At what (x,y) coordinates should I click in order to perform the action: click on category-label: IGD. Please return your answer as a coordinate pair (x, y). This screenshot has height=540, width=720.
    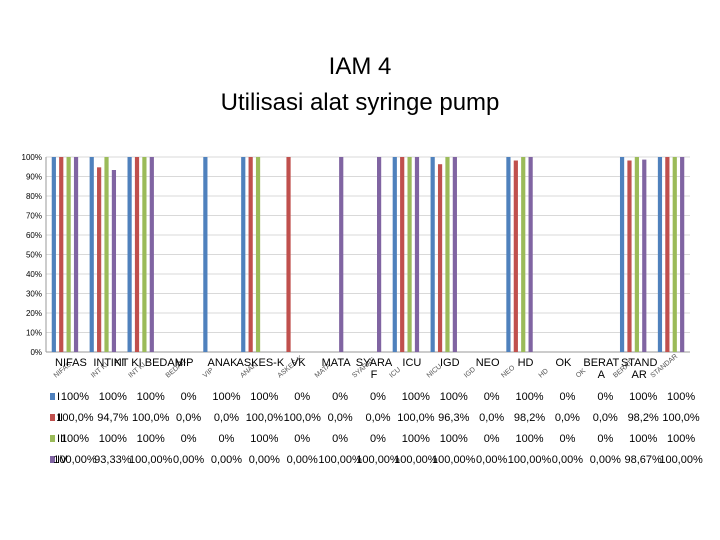
    Looking at the image, I should click on (450, 363).